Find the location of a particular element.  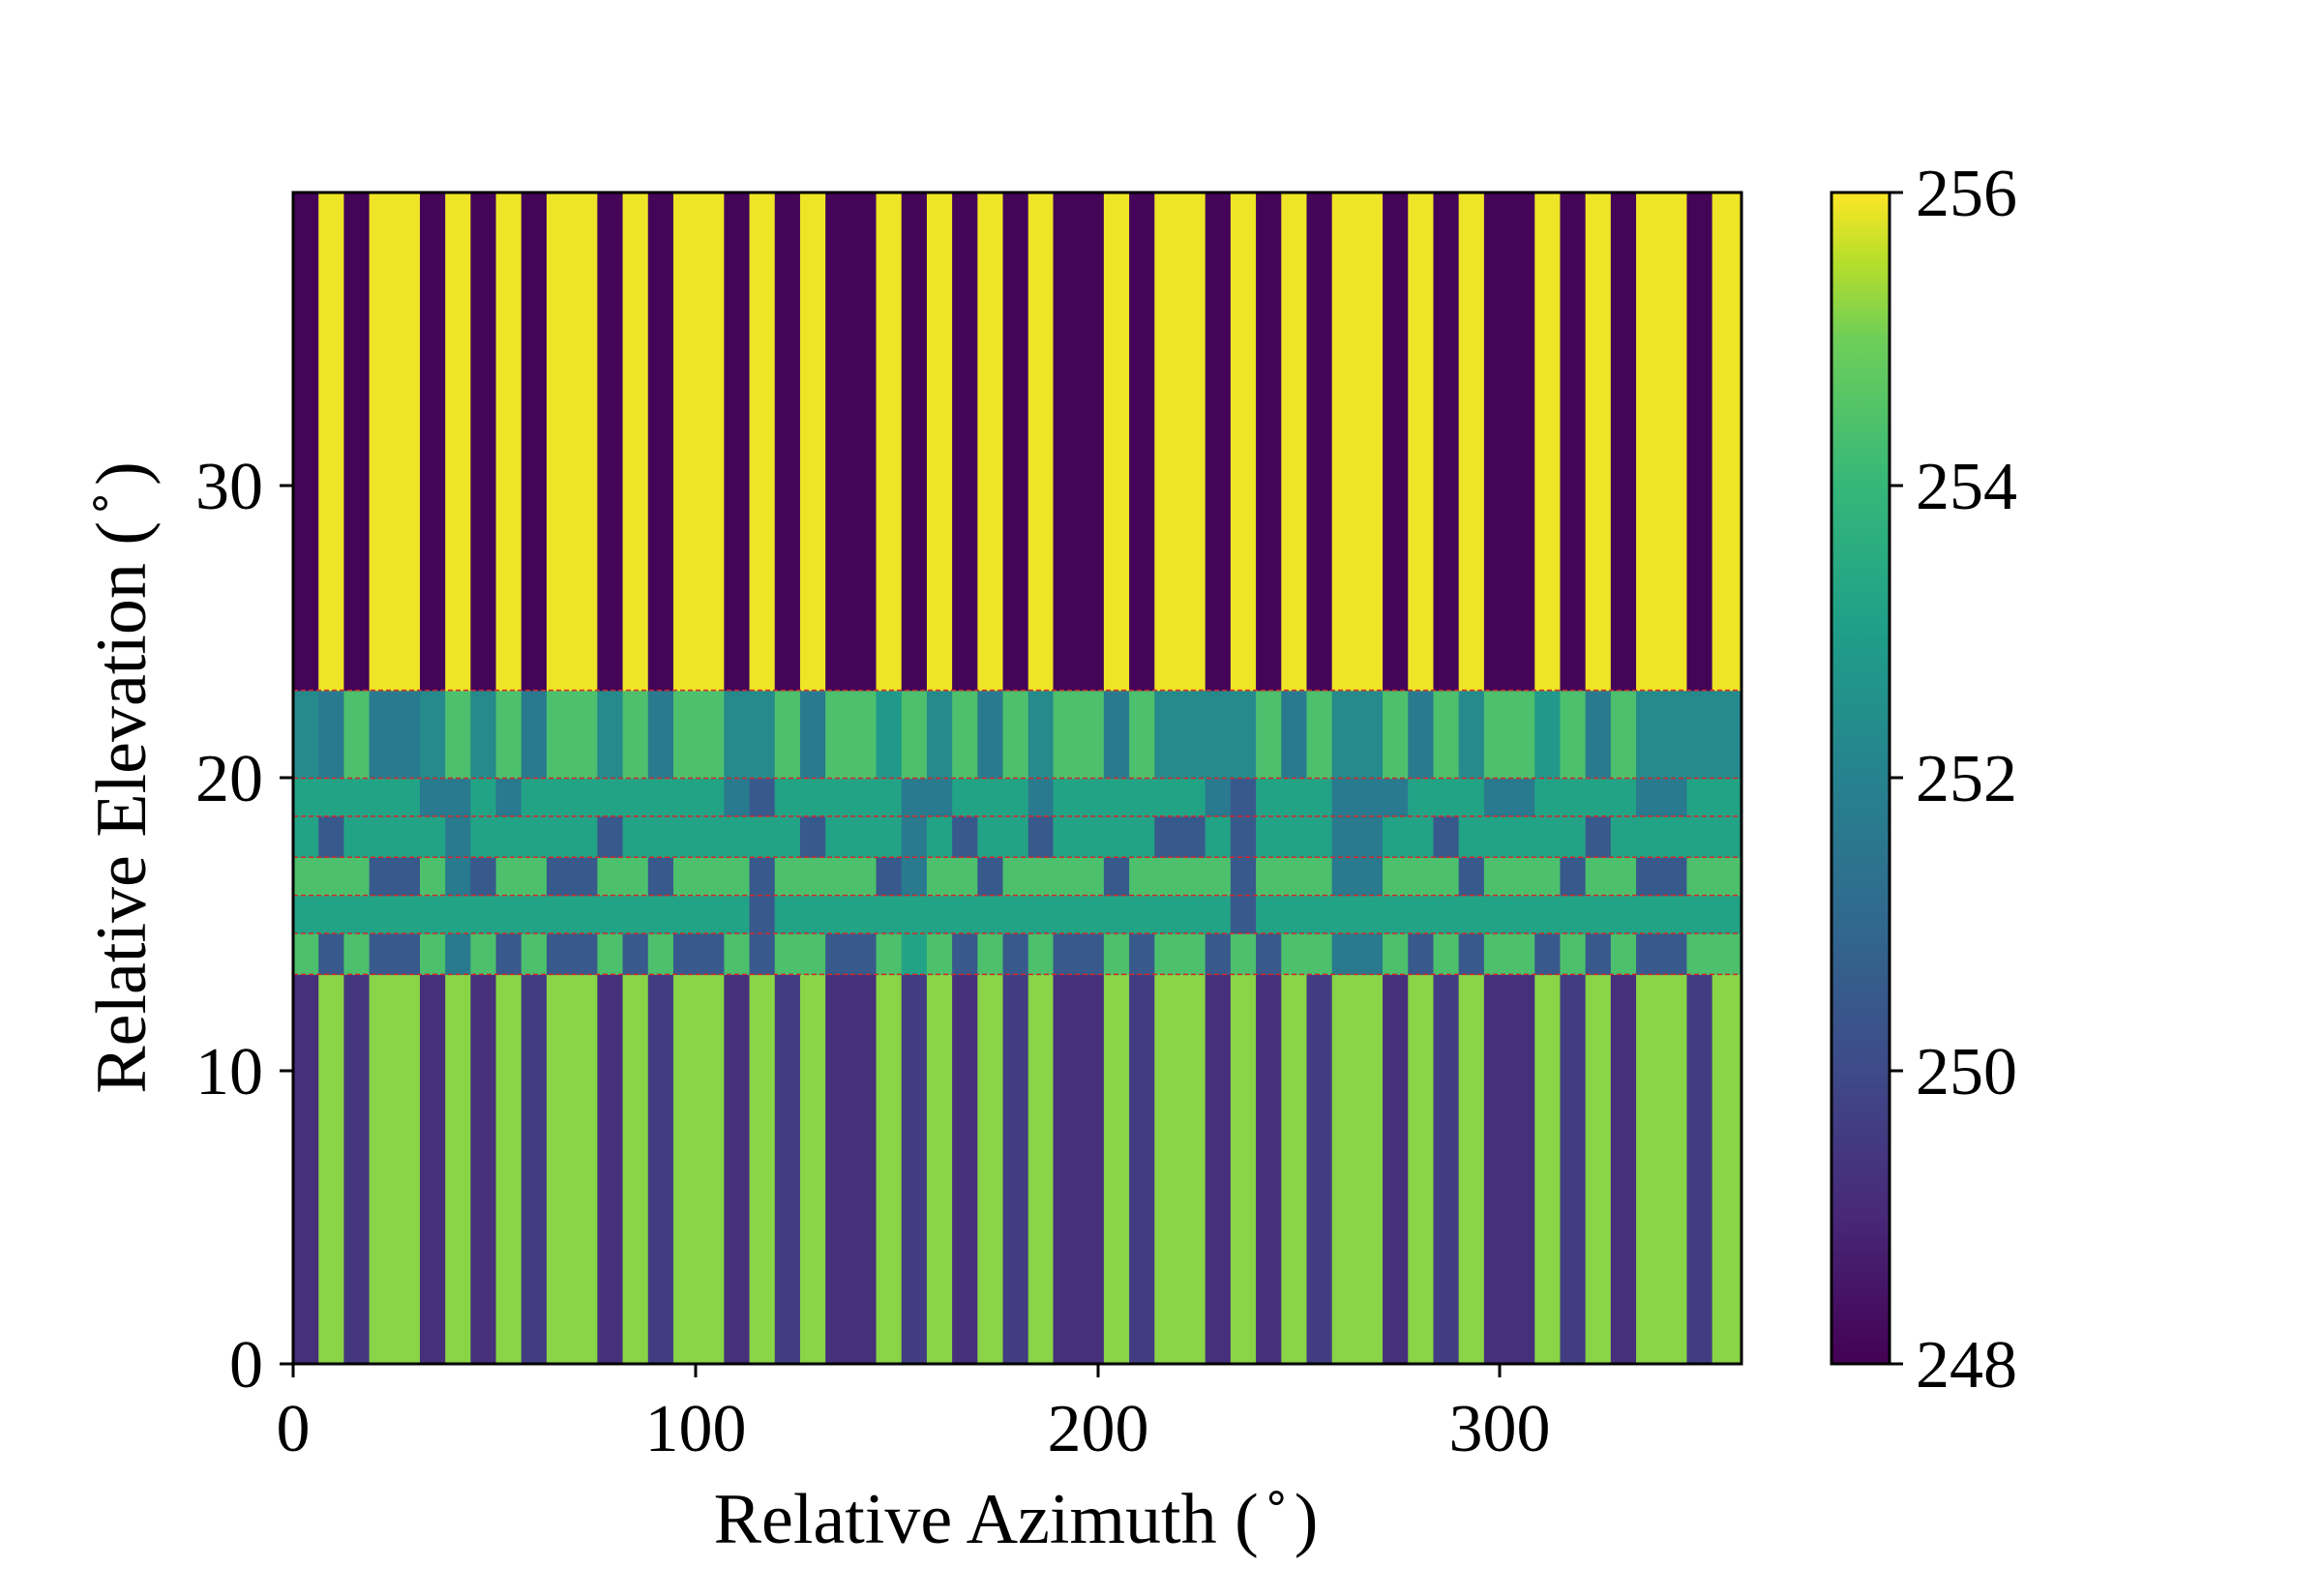

y-tick-label: 30 is located at coordinates (229, 487).